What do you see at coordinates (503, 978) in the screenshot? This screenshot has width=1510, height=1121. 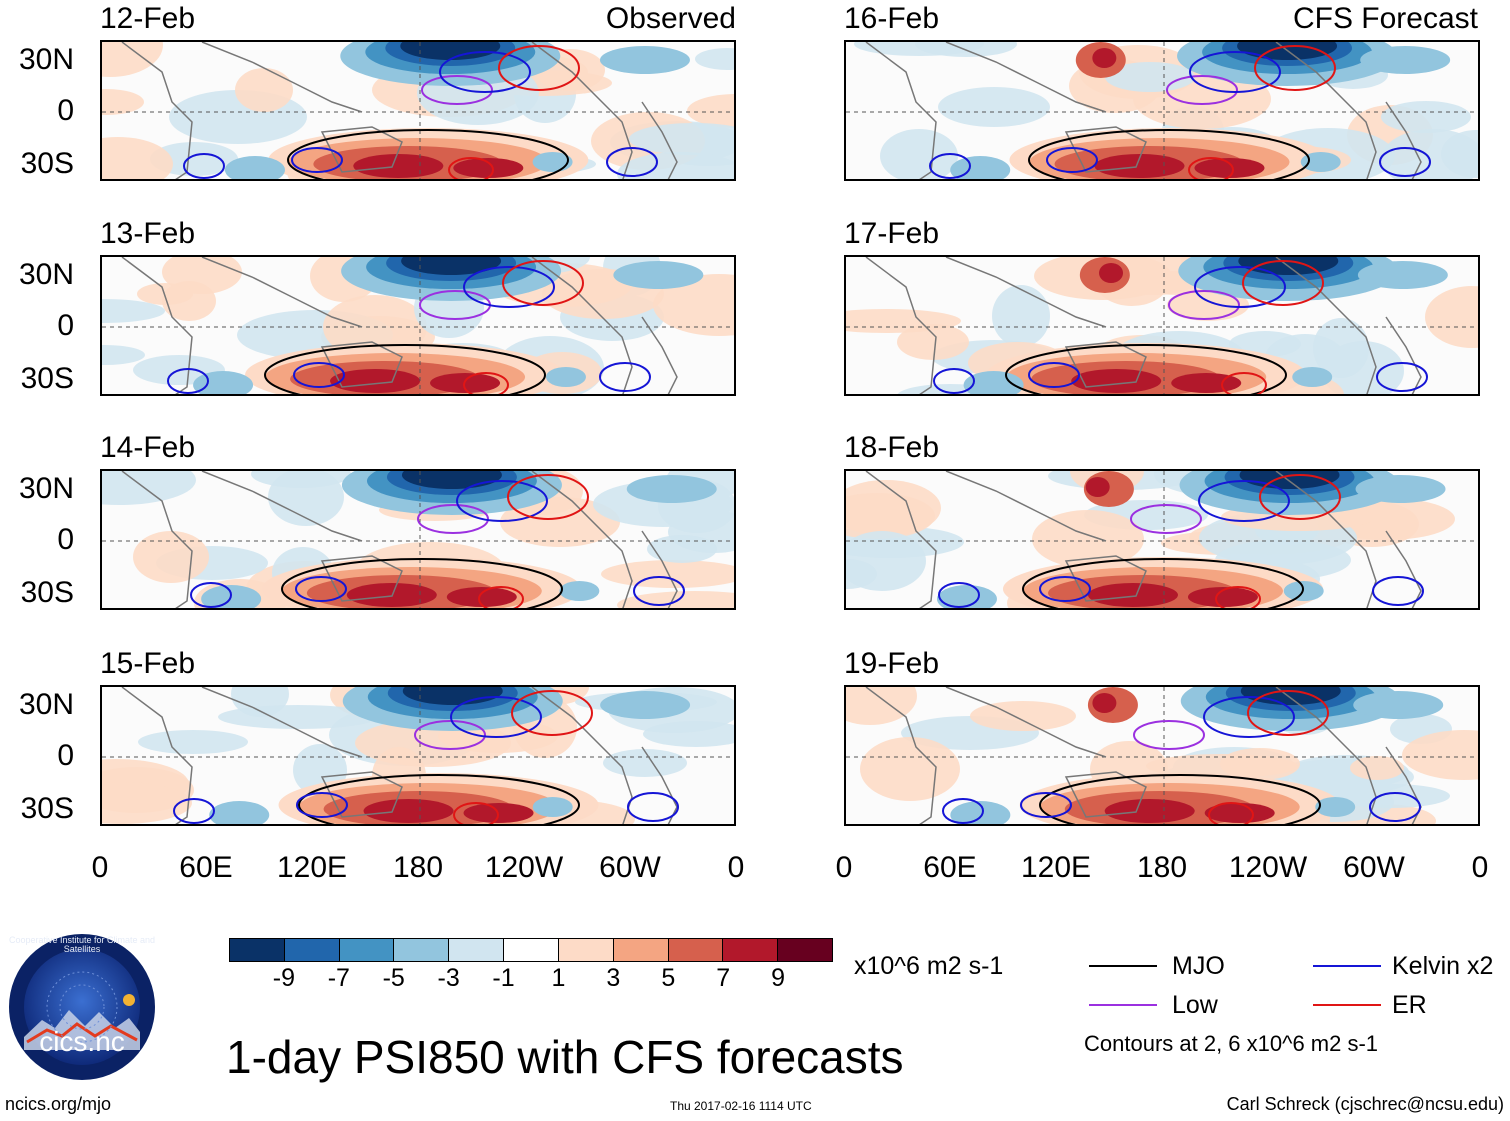 I see `colorbar-tick-label: -1` at bounding box center [503, 978].